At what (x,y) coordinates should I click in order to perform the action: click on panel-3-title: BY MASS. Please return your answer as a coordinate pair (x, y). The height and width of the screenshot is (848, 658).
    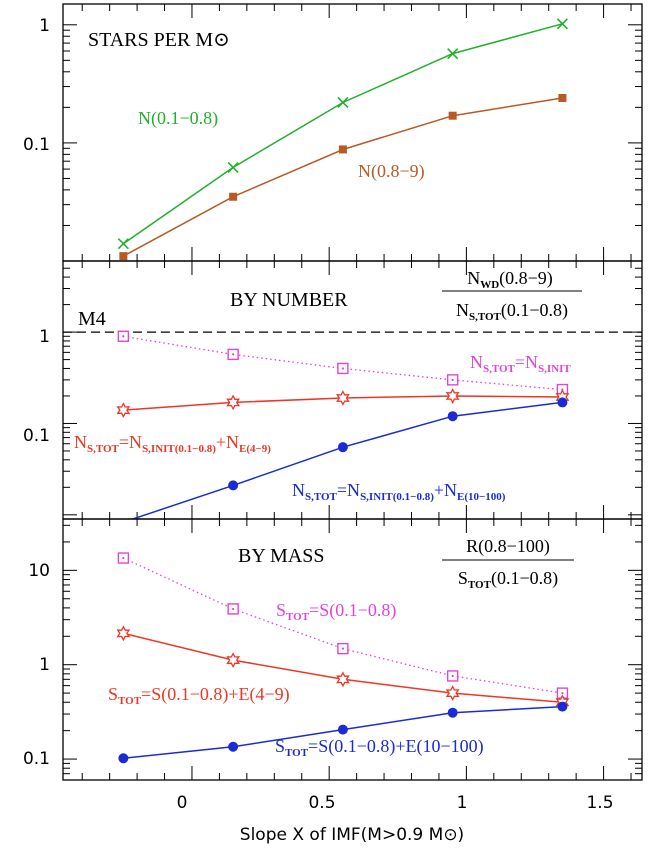
    Looking at the image, I should click on (281, 556).